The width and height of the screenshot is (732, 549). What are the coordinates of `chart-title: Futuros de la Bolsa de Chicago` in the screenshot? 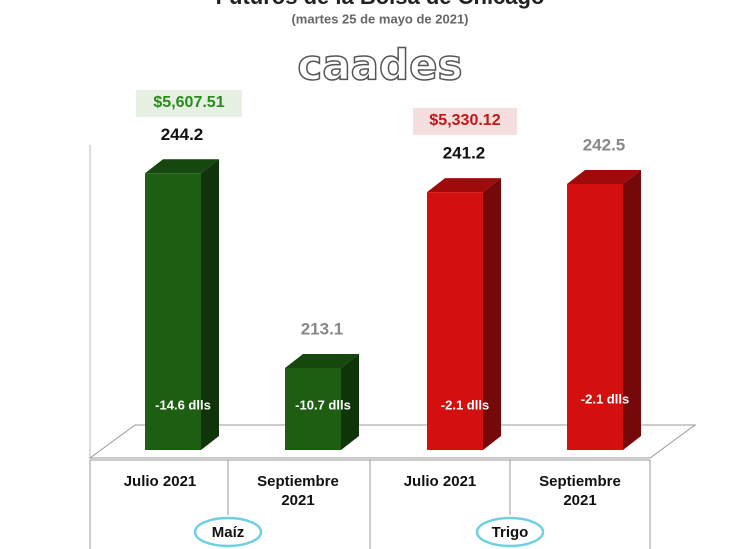 It's located at (380, 4).